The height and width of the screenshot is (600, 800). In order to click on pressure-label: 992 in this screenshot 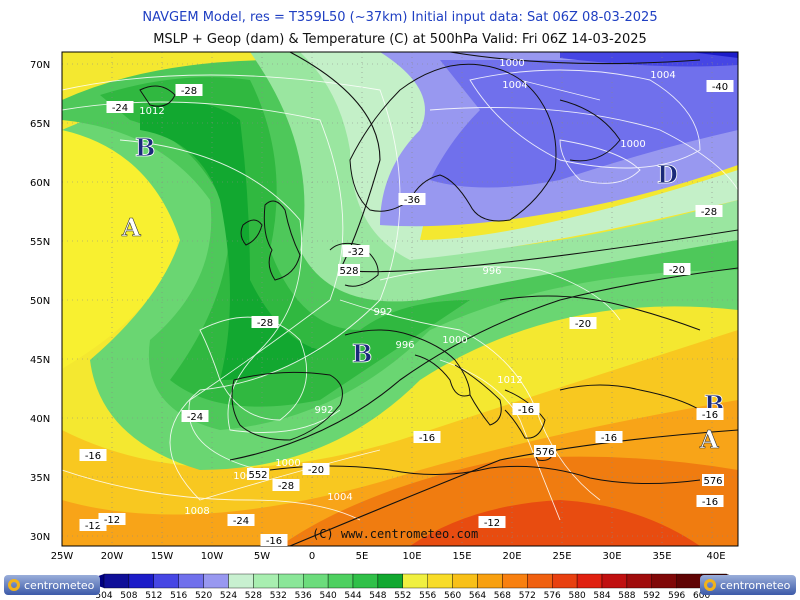, I will do `click(323, 410)`.